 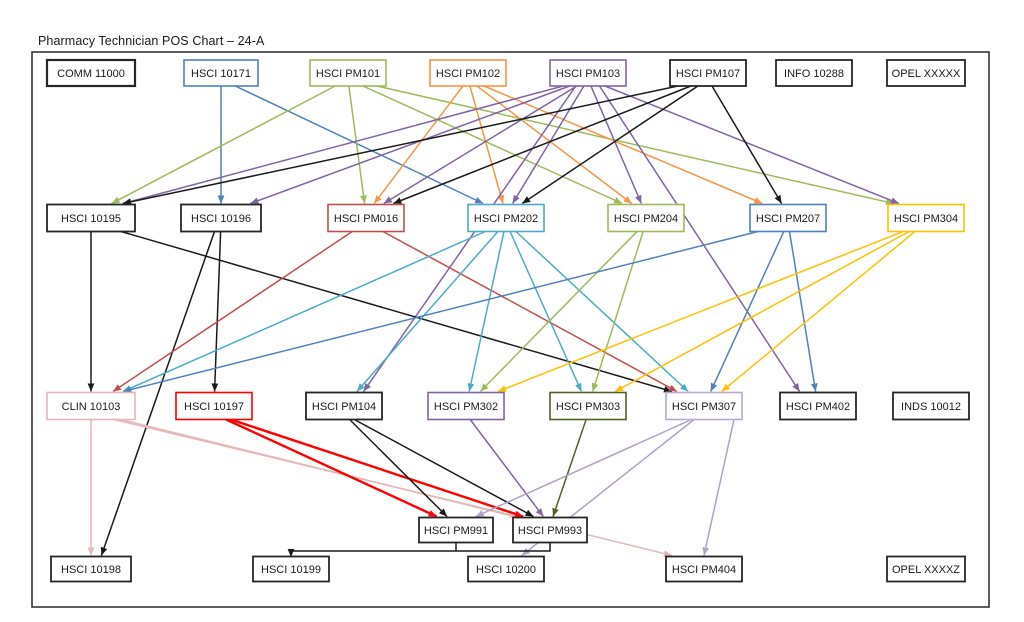 I want to click on course-box-label: COMM 11000, so click(x=91, y=74).